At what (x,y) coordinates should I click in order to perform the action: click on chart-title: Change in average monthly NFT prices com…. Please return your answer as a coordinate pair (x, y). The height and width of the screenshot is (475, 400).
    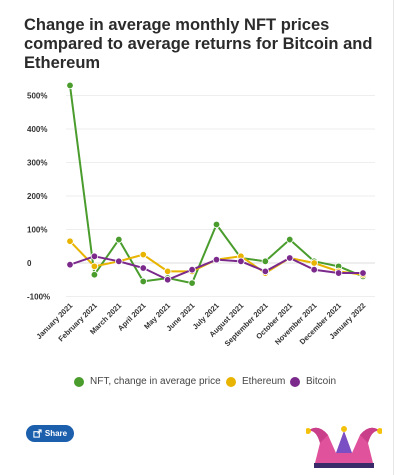
    Looking at the image, I should click on (198, 44).